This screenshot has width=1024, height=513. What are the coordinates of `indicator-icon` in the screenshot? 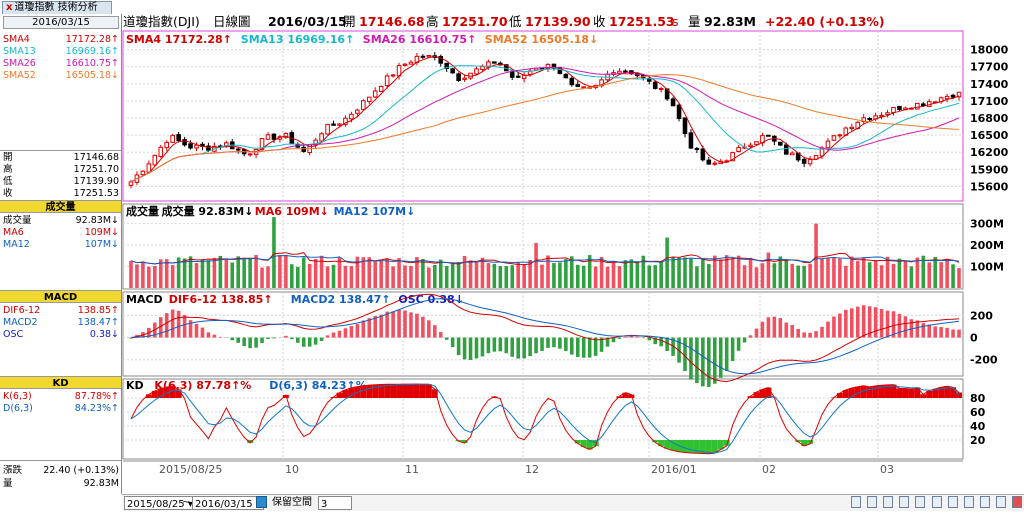 It's located at (920, 502).